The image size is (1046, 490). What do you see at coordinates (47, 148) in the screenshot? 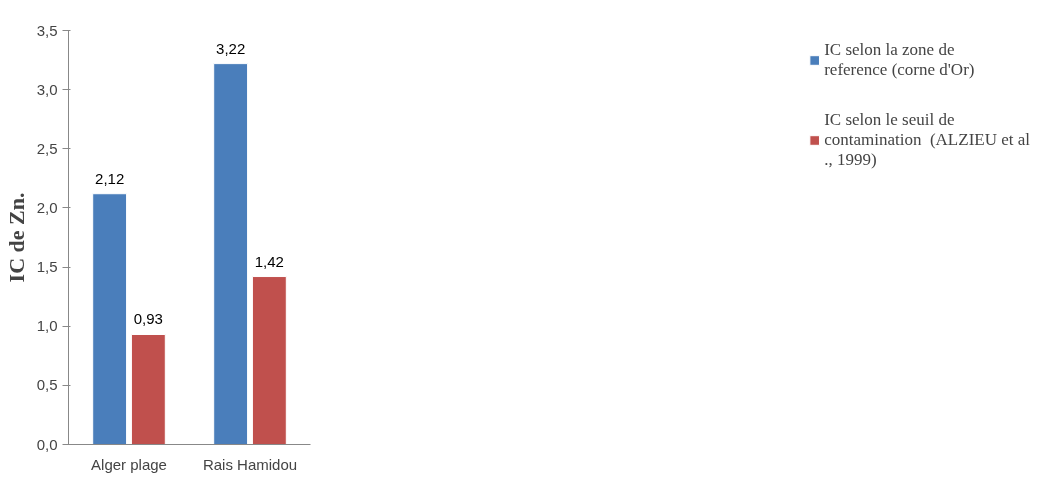
I see `y-tick-label: 2,5` at bounding box center [47, 148].